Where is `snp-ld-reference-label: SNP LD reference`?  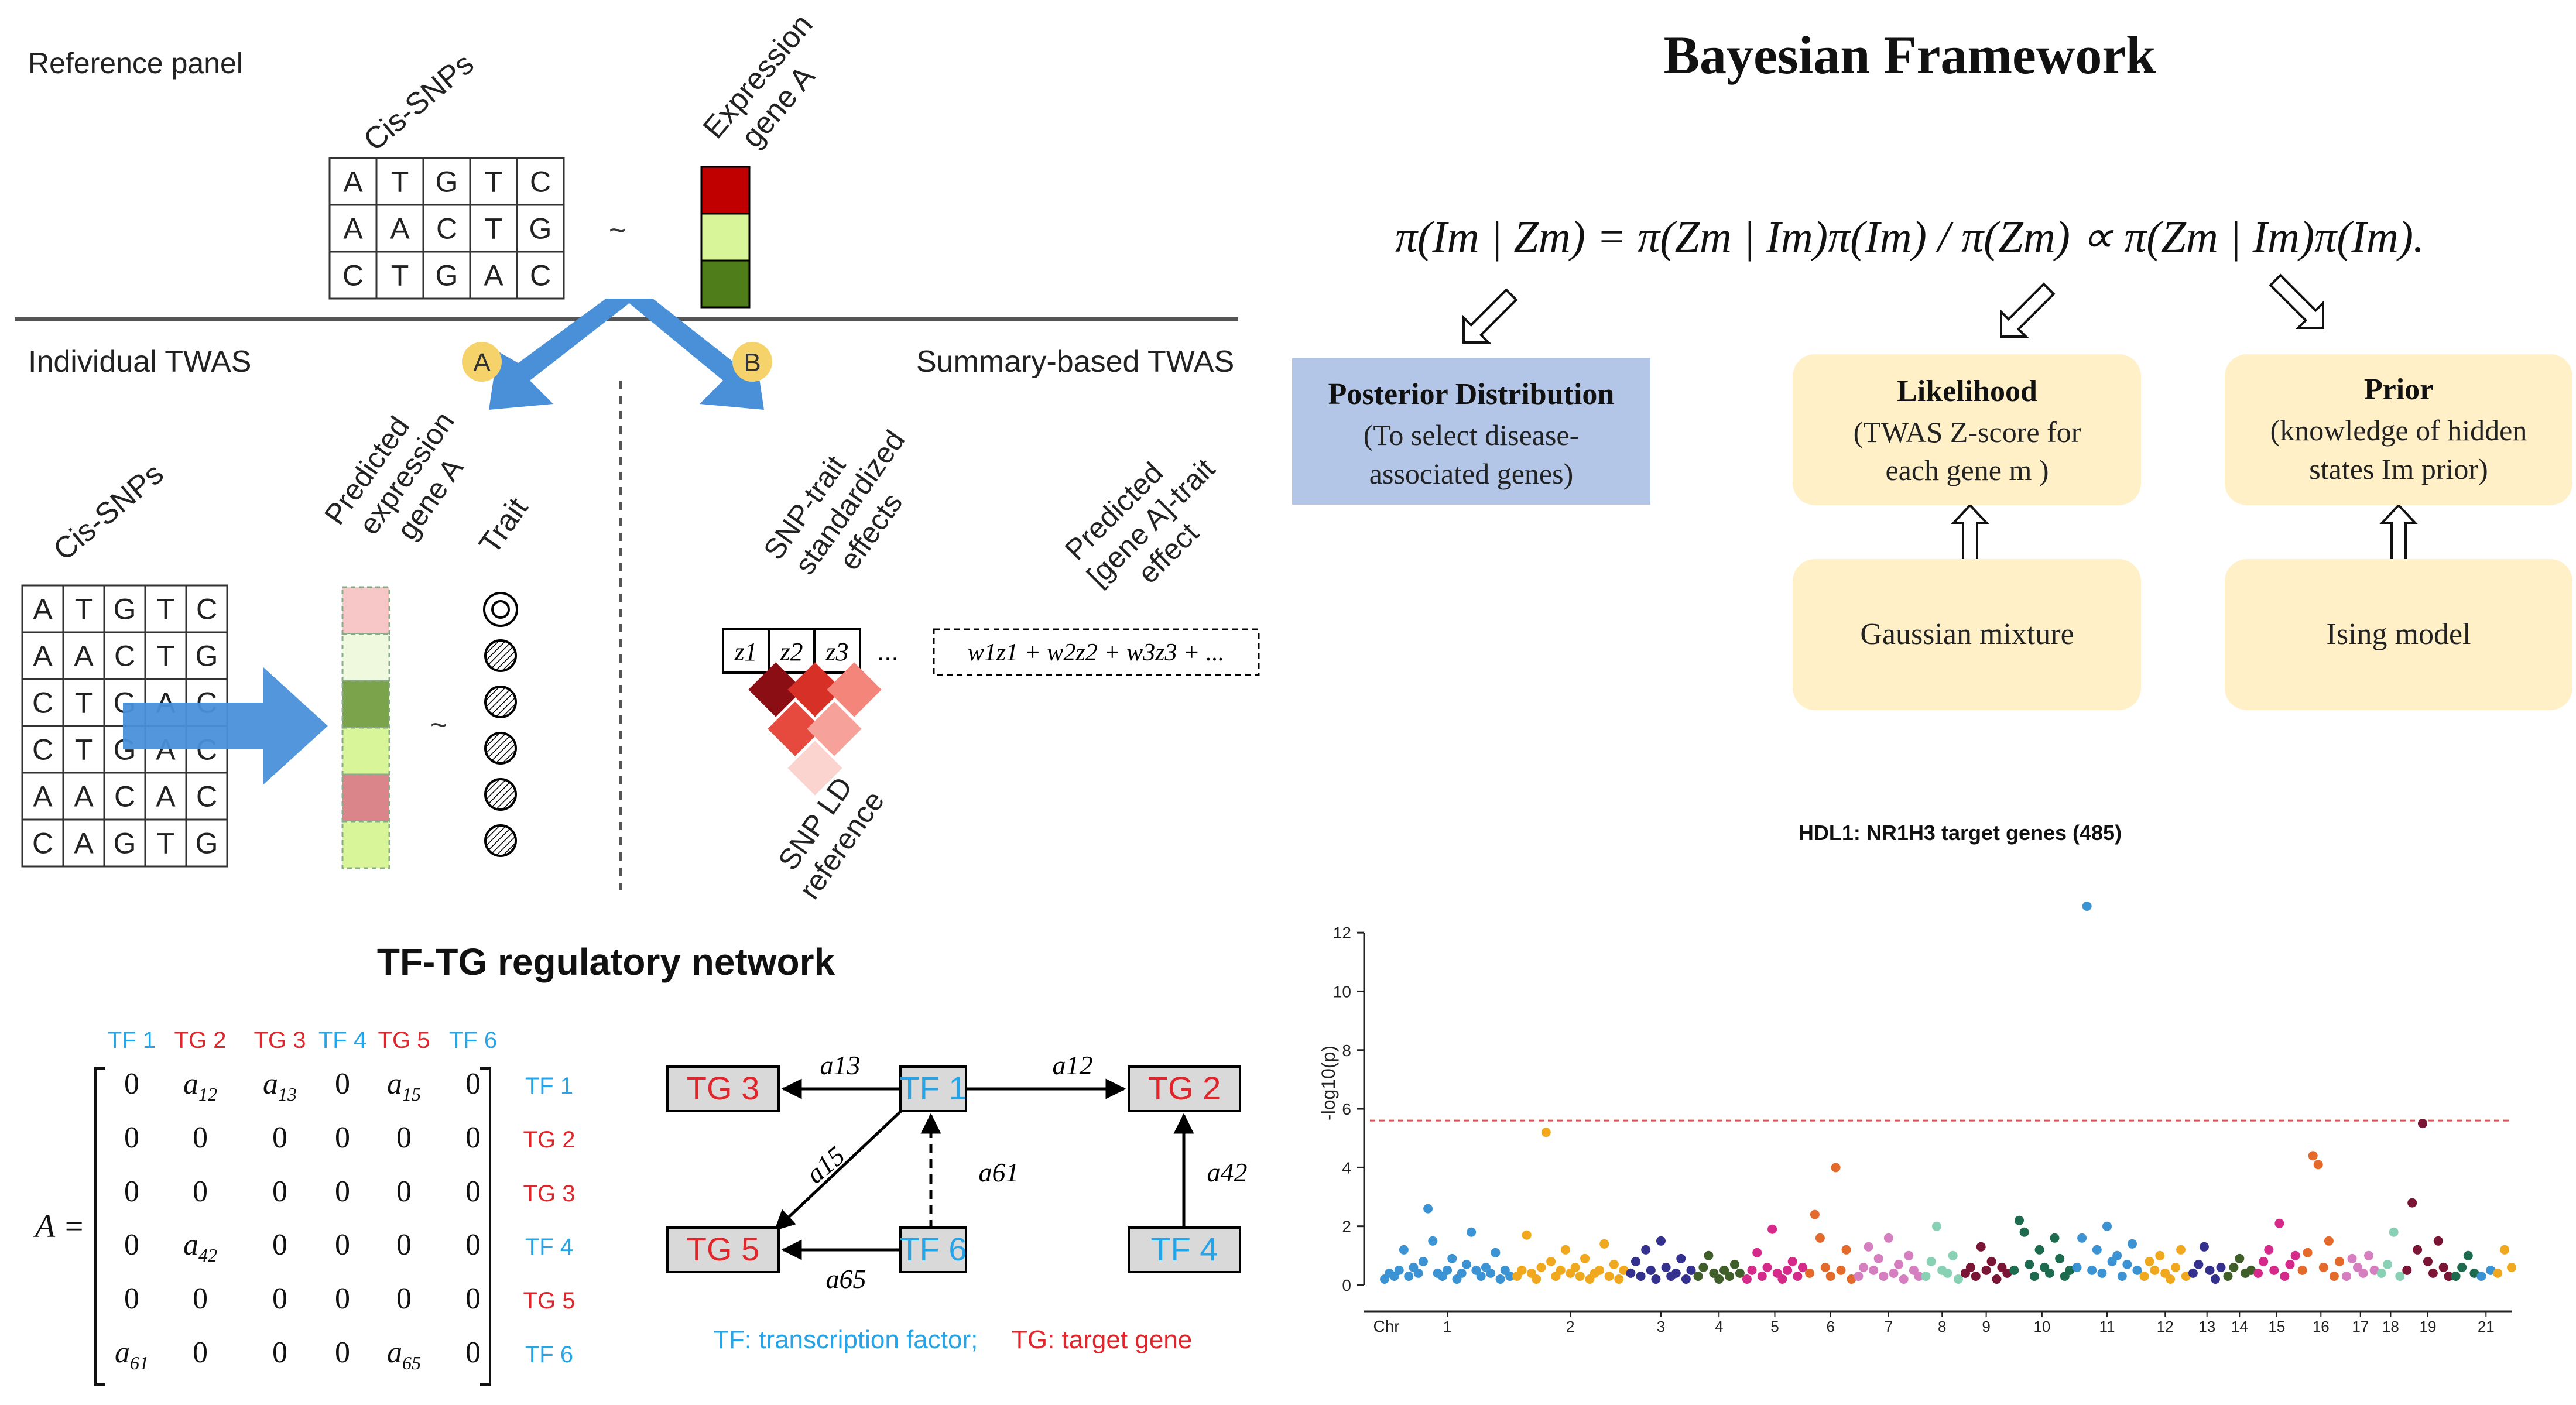
snp-ld-reference-label: SNP LD reference is located at coordinates (831, 838).